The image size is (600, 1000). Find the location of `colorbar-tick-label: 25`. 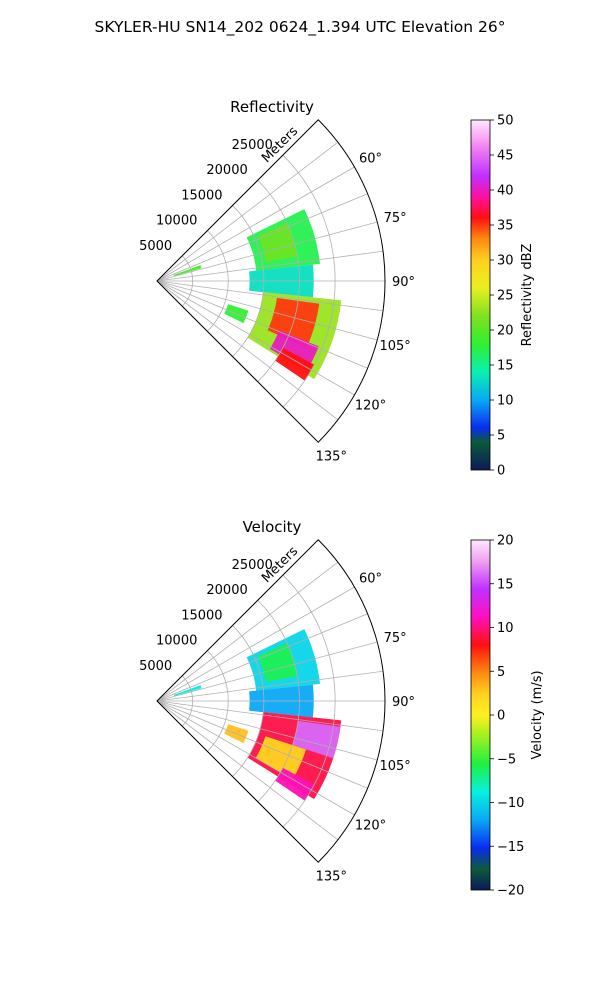

colorbar-tick-label: 25 is located at coordinates (505, 296).